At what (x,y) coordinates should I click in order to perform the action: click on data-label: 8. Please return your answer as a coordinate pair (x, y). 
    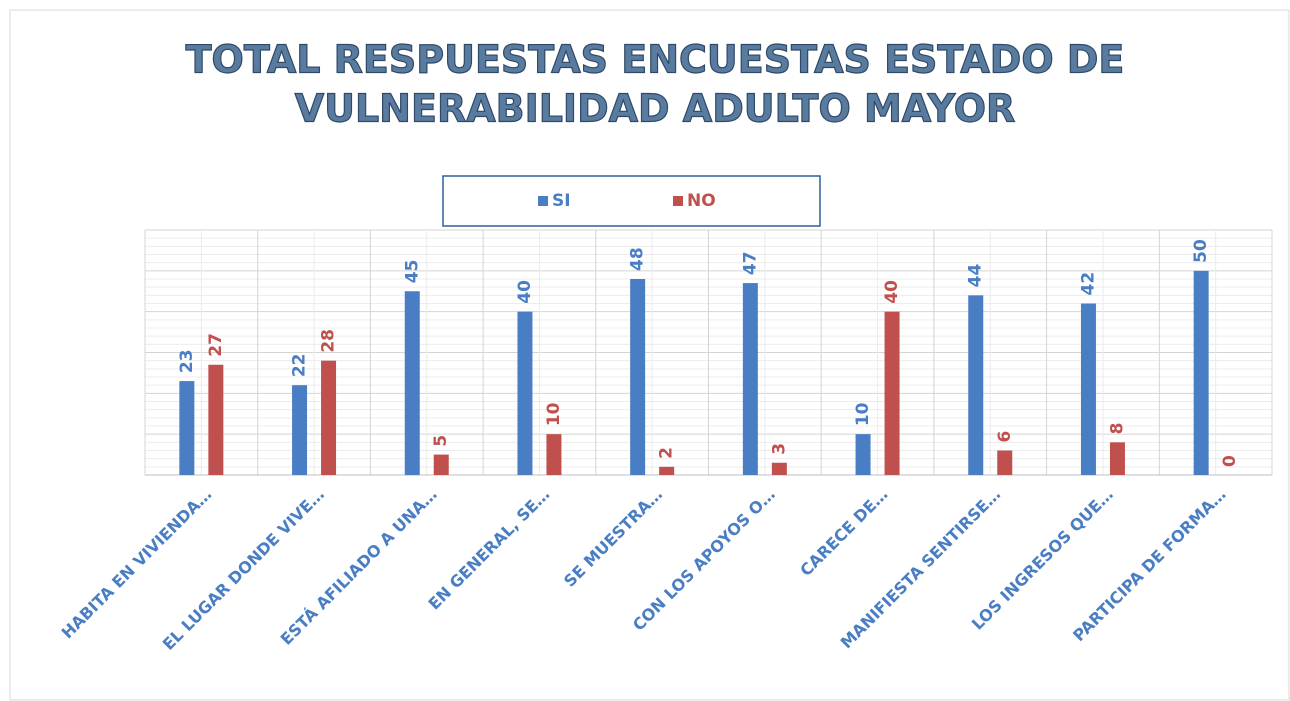
    Looking at the image, I should click on (1117, 428).